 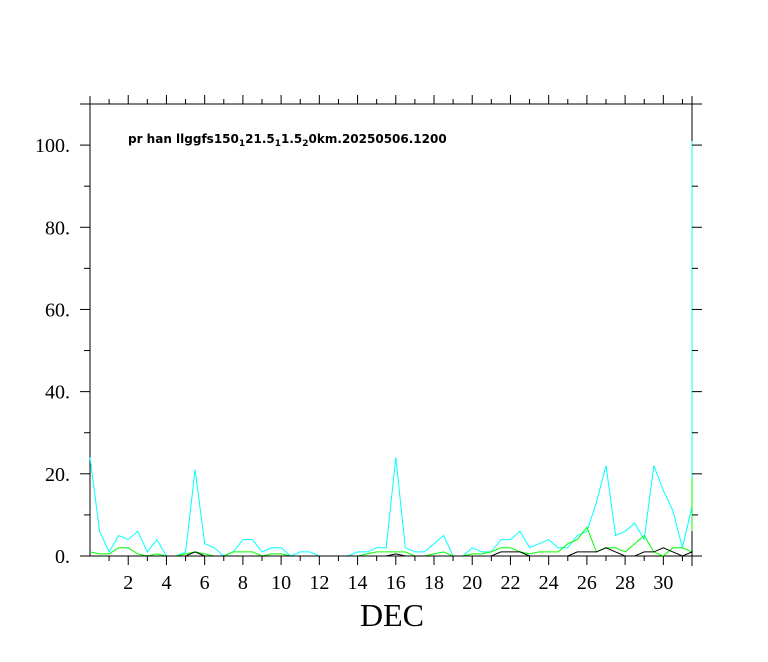 What do you see at coordinates (663, 583) in the screenshot?
I see `x-tick-label: 30` at bounding box center [663, 583].